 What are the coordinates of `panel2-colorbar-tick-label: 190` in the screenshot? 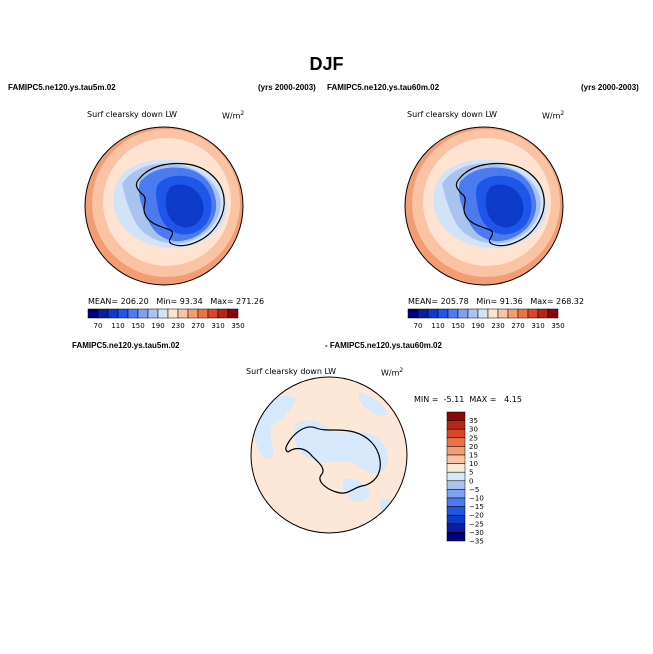 It's located at (477, 326).